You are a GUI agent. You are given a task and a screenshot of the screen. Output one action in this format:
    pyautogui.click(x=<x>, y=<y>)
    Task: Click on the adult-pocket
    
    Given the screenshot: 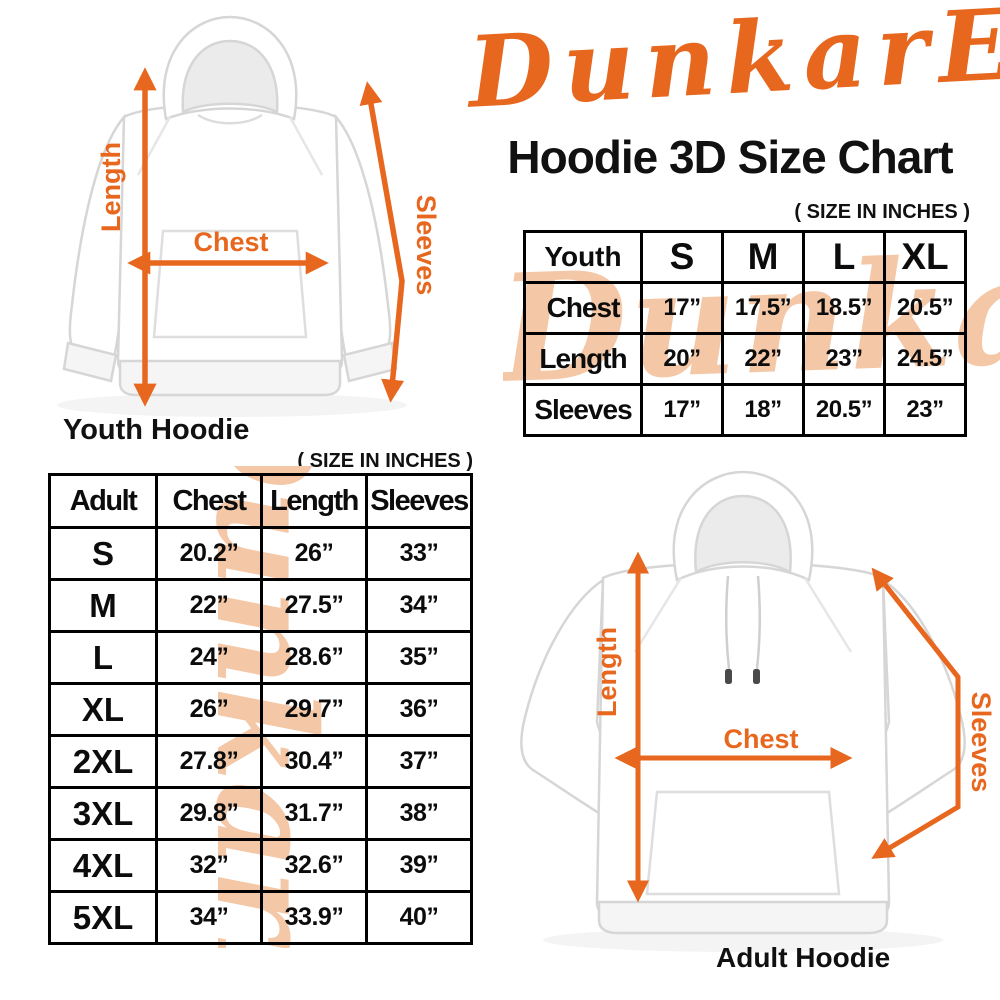 What is the action you would take?
    pyautogui.click(x=743, y=843)
    